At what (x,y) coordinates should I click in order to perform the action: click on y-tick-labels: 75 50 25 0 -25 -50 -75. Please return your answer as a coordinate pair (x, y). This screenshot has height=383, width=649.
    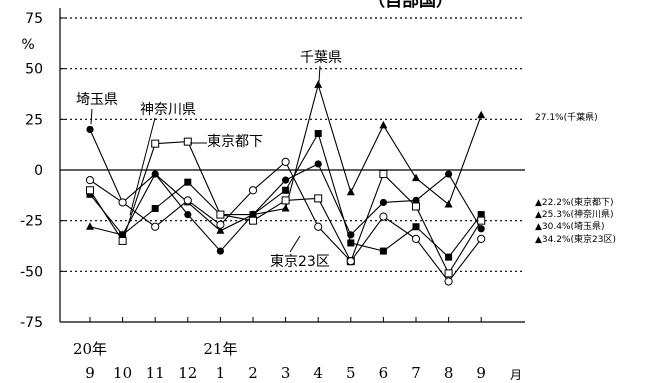
    Looking at the image, I should click on (31, 171).